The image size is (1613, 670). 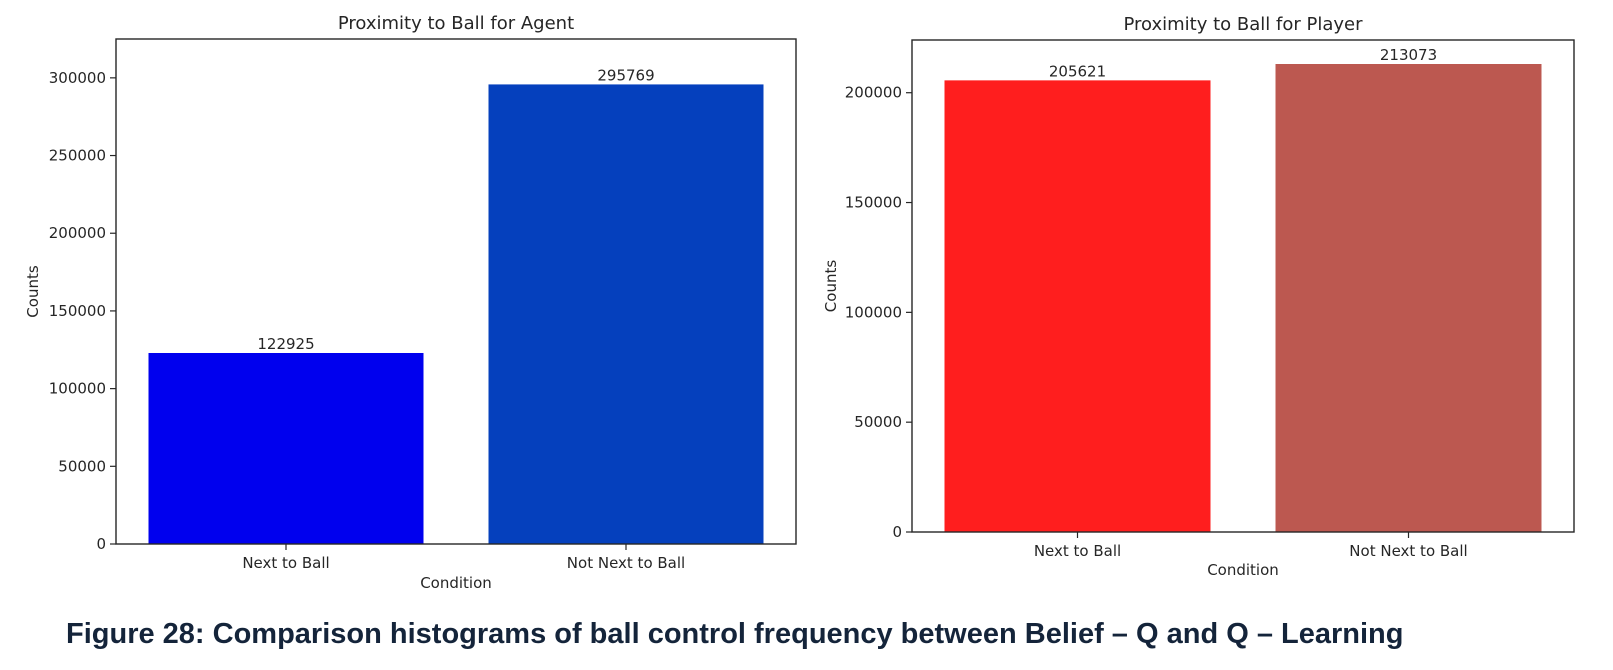 What do you see at coordinates (77, 156) in the screenshot?
I see `y-tick-label: 250000` at bounding box center [77, 156].